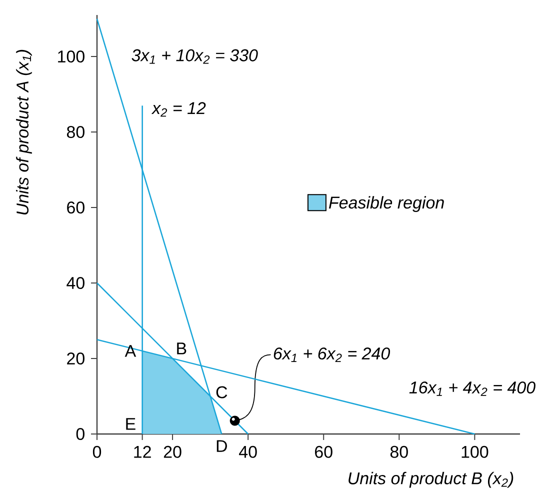 This screenshot has width=556, height=501. I want to click on series-label: 3x$_{1}$ + 10x$_{2}$ = 330, so click(195, 56).